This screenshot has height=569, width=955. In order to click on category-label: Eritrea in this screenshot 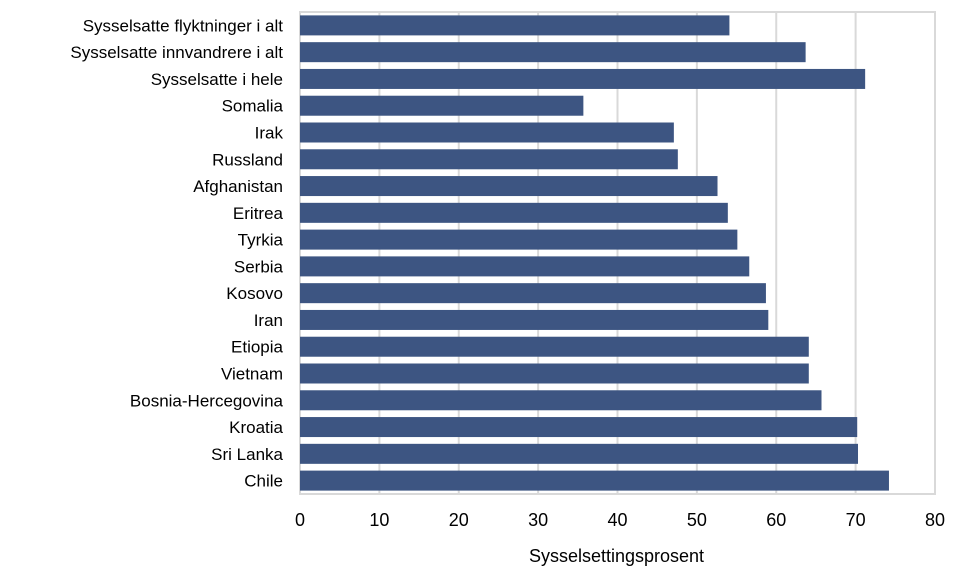, I will do `click(258, 213)`.